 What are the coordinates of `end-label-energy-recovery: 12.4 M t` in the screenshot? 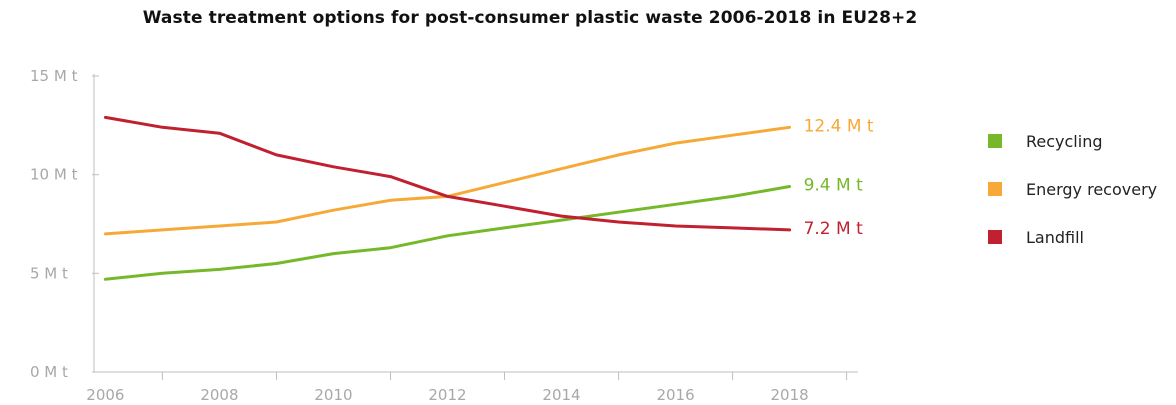 It's located at (839, 126).